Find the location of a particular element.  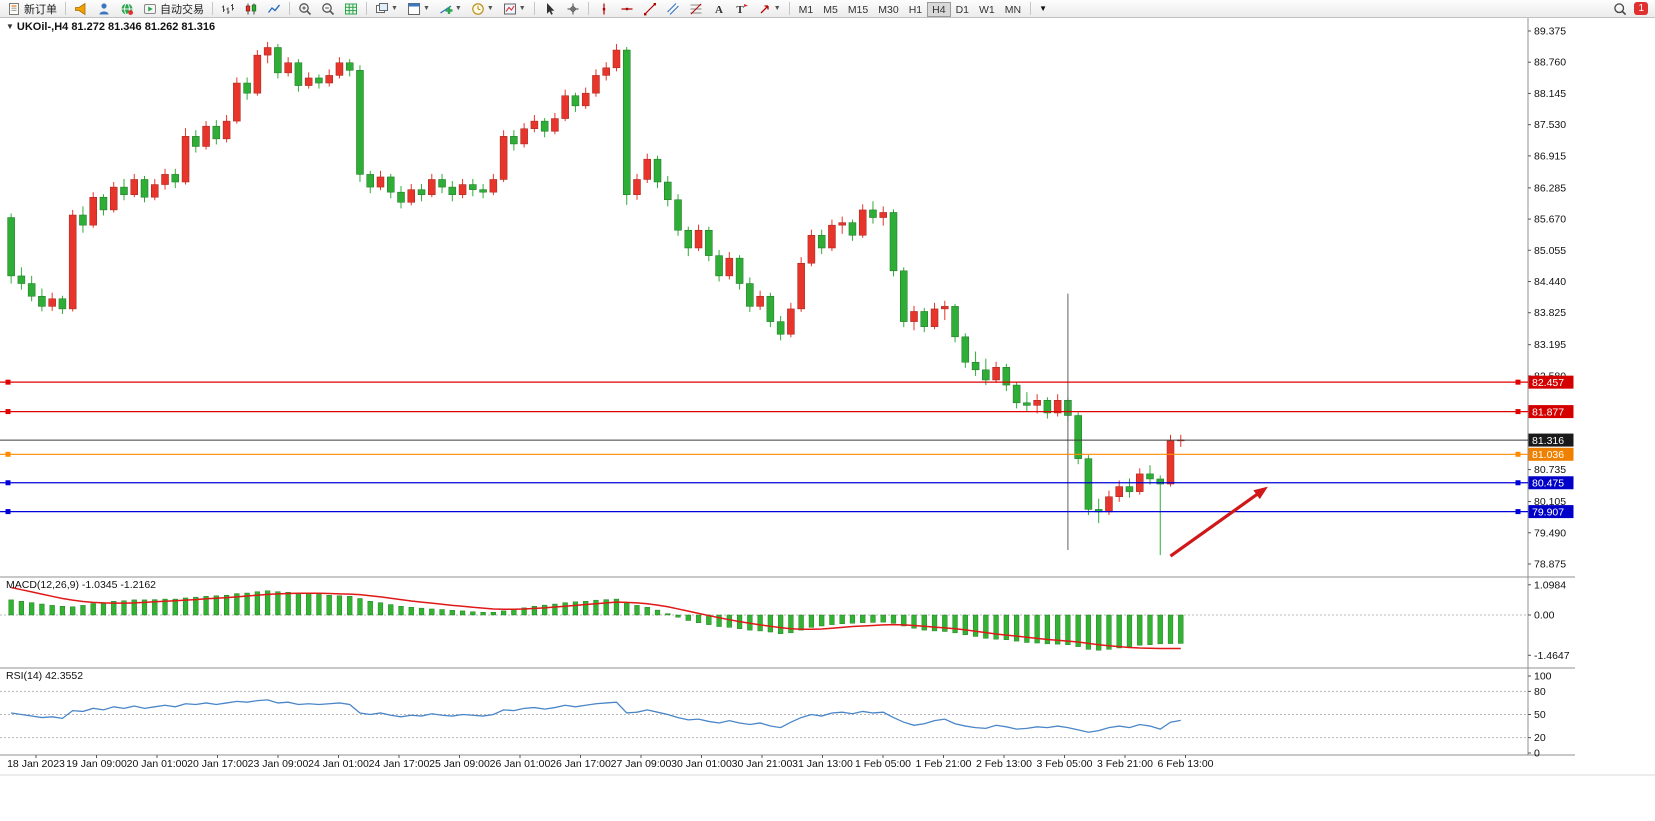

candlestick-chart-icon is located at coordinates (251, 9).